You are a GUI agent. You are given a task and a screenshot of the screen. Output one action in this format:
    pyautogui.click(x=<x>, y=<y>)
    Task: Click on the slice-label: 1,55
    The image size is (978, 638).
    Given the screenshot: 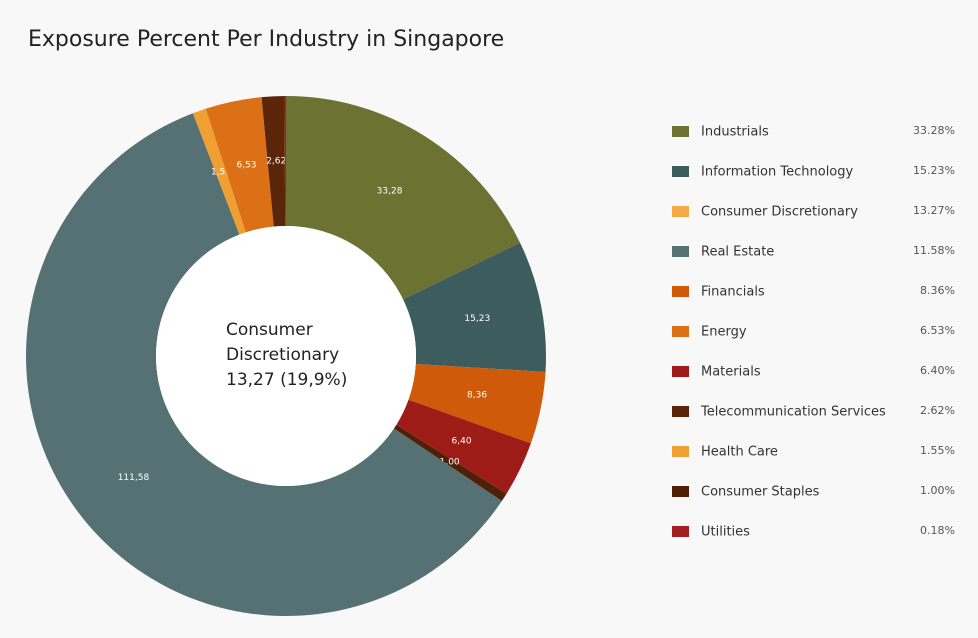 What is the action you would take?
    pyautogui.click(x=221, y=173)
    